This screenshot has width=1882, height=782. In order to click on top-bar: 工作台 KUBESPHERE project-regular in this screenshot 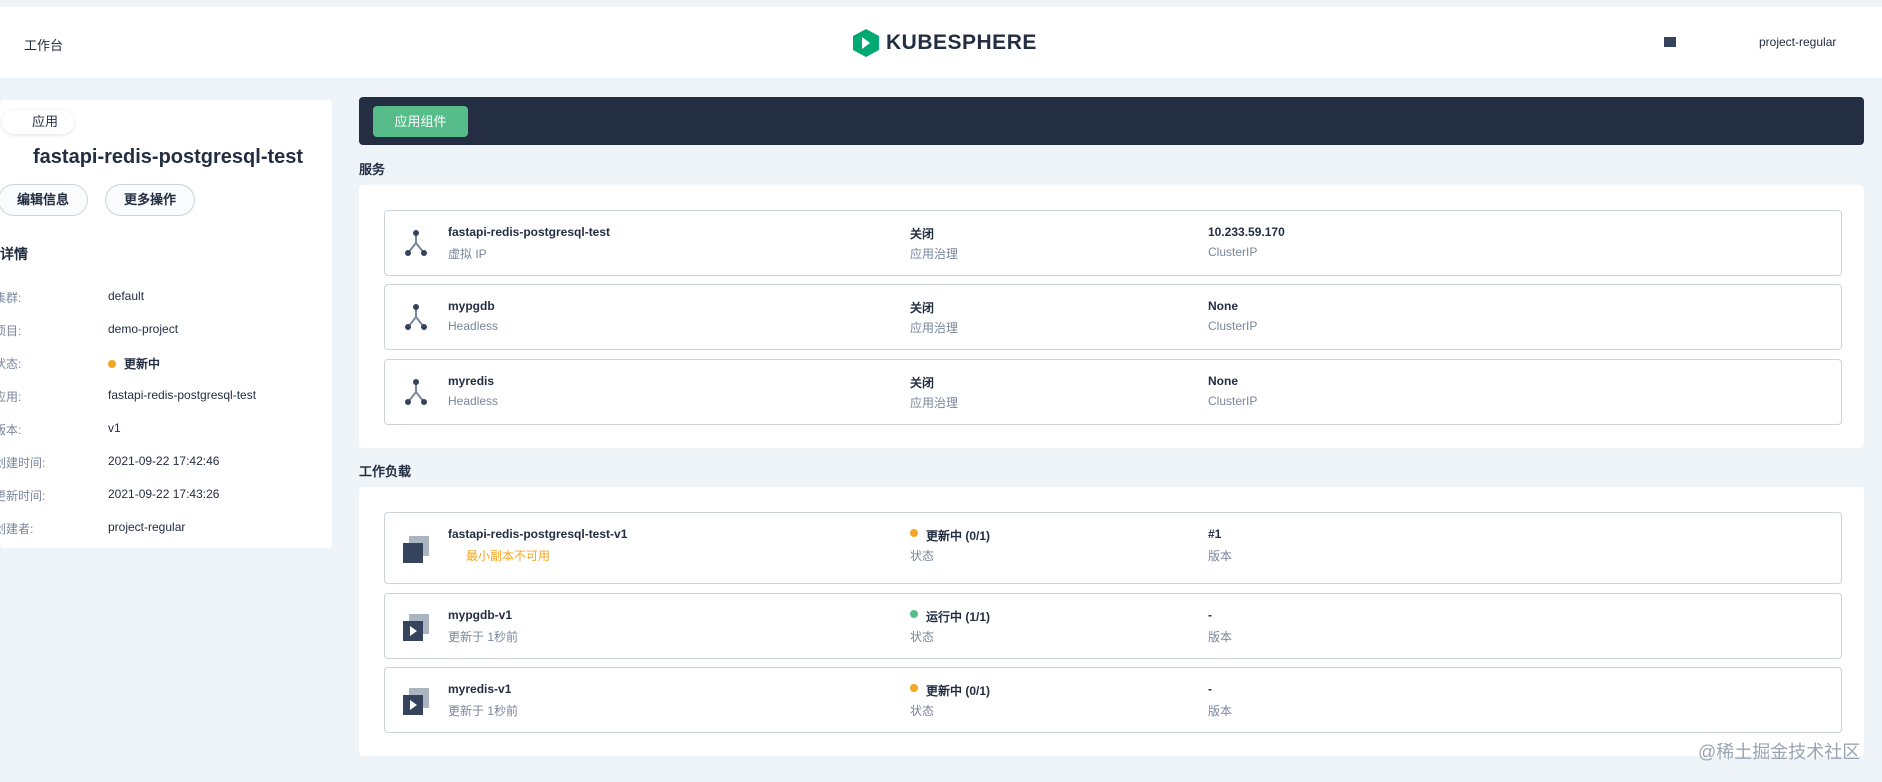, I will do `click(941, 39)`.